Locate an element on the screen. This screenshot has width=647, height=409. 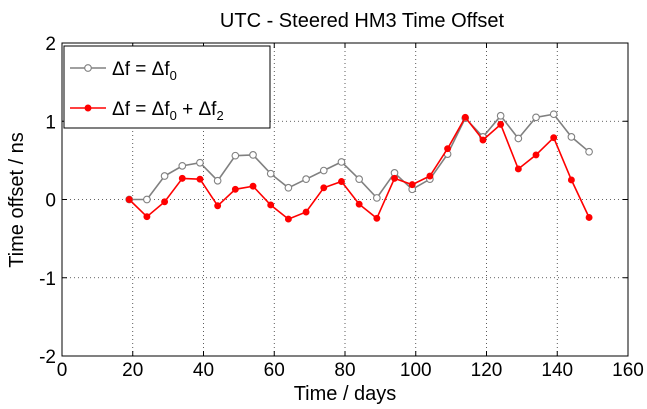
x-tick-label: 60 is located at coordinates (274, 370).